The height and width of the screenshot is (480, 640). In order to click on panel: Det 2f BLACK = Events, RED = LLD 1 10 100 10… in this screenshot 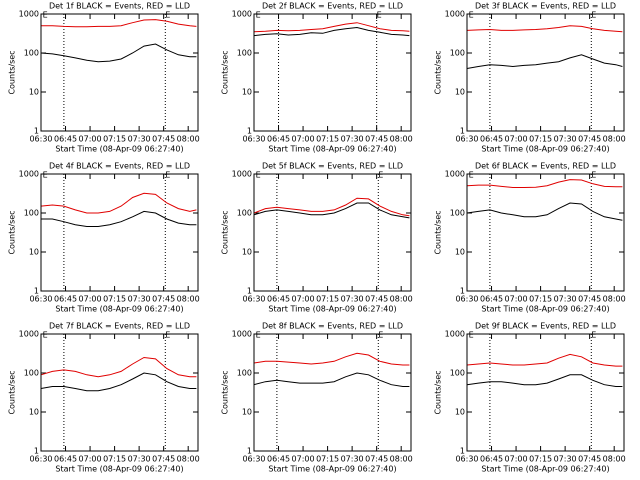, I will do `click(317, 78)`.